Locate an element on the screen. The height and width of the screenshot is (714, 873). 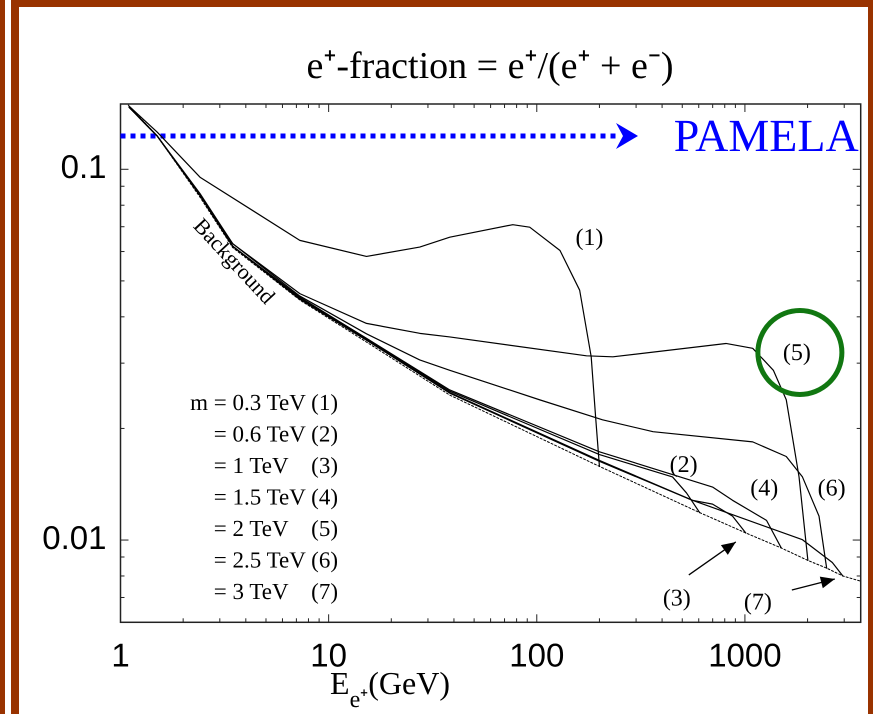
x-tick-label: 1 is located at coordinates (120, 655).